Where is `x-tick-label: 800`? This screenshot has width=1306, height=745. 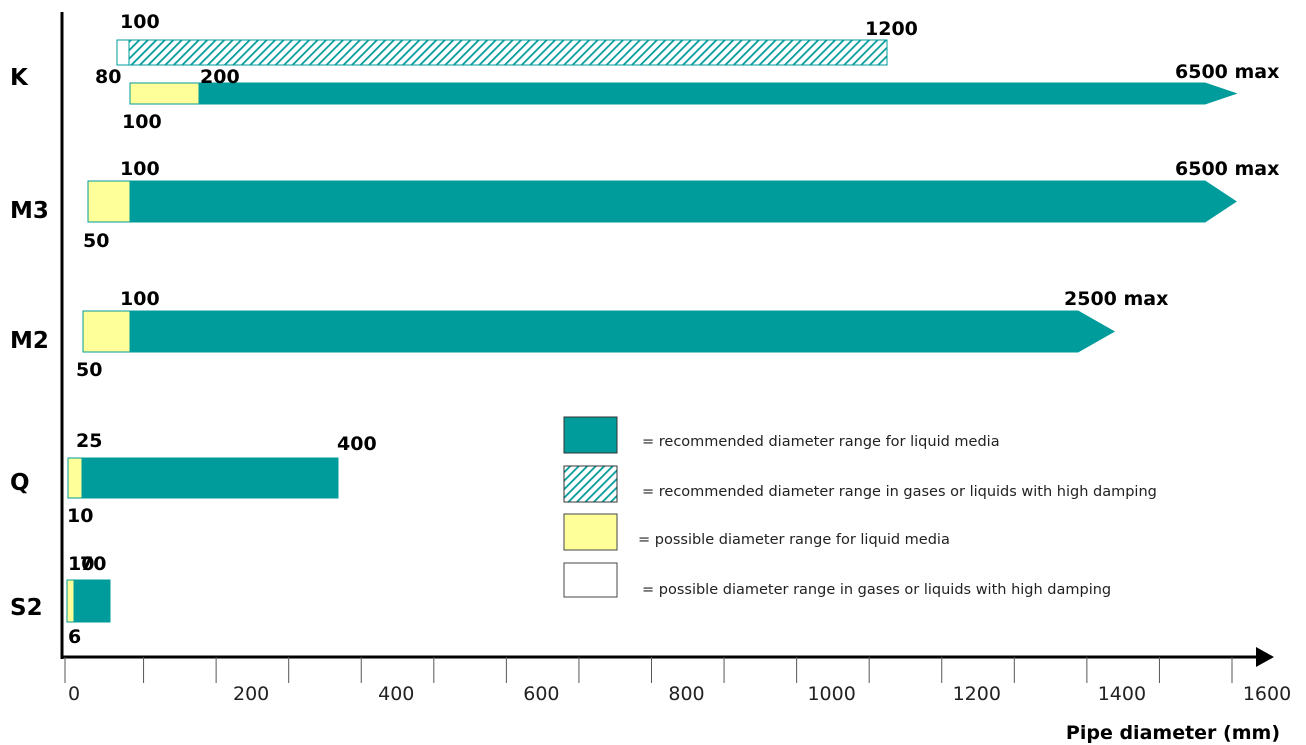
x-tick-label: 800 is located at coordinates (686, 694).